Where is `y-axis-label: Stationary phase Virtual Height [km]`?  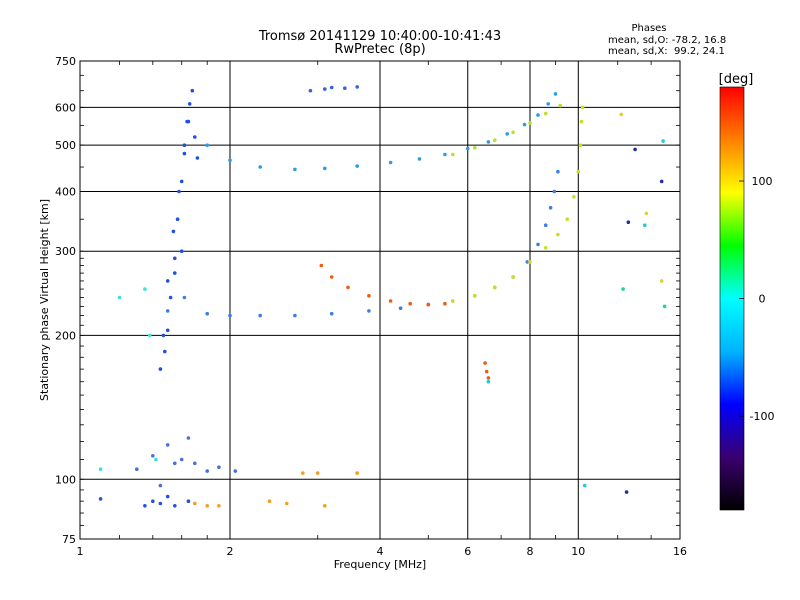
y-axis-label: Stationary phase Virtual Height [km] is located at coordinates (44, 300).